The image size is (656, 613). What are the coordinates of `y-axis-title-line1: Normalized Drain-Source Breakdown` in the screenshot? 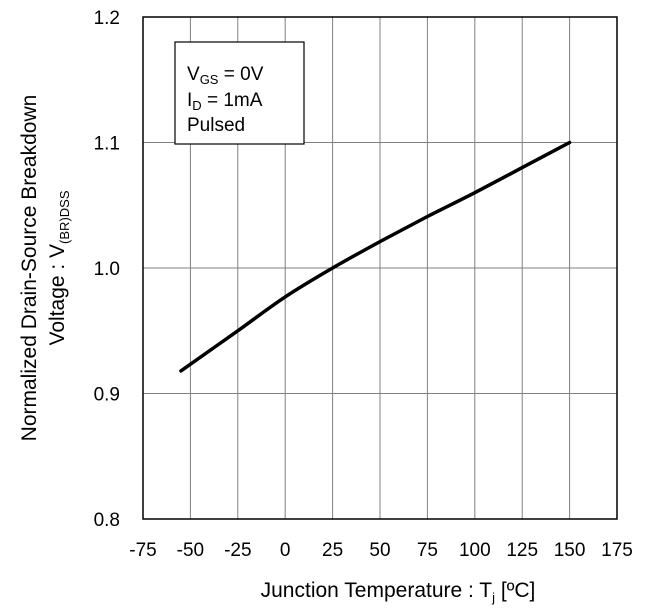 It's located at (29, 268).